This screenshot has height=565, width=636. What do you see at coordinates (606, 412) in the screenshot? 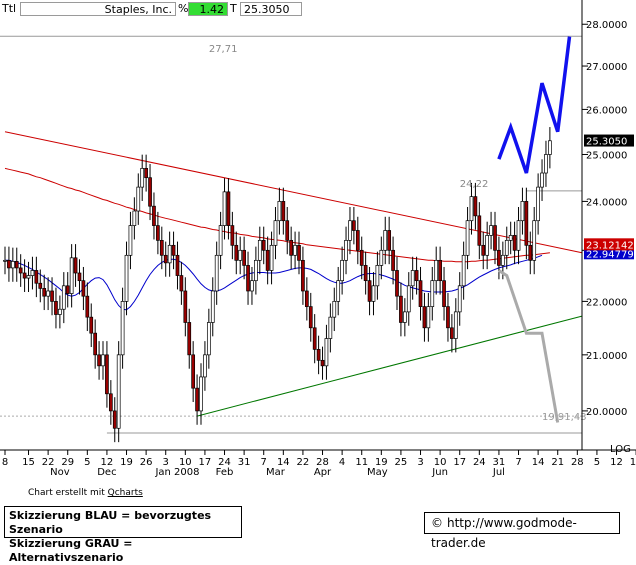
I see `y-tick-label-8: 20.0000` at bounding box center [606, 412].